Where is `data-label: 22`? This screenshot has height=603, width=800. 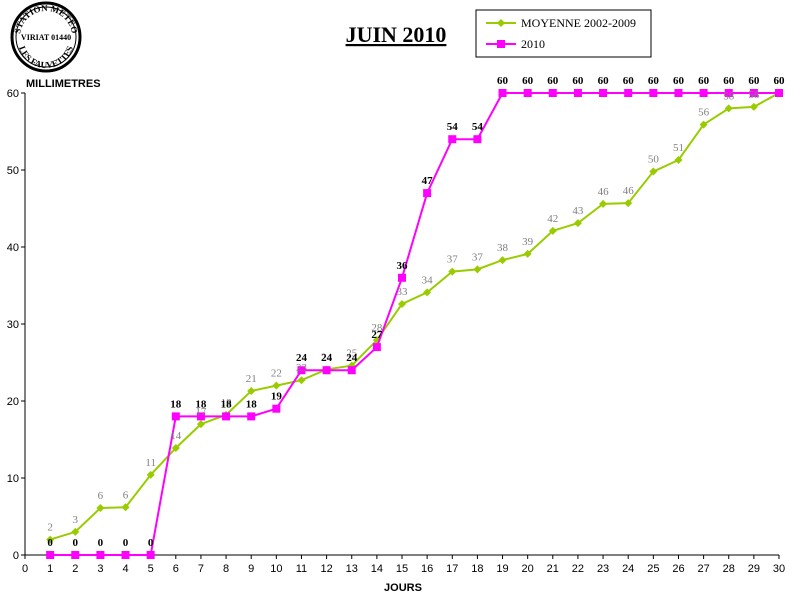 data-label: 22 is located at coordinates (276, 374).